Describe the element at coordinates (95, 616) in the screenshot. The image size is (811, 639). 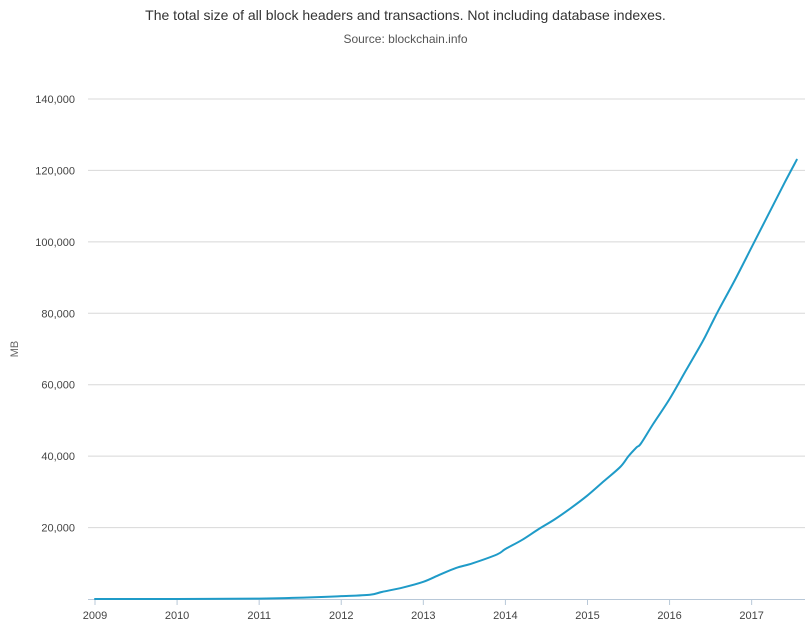
I see `x-tick-label: 2009` at that location.